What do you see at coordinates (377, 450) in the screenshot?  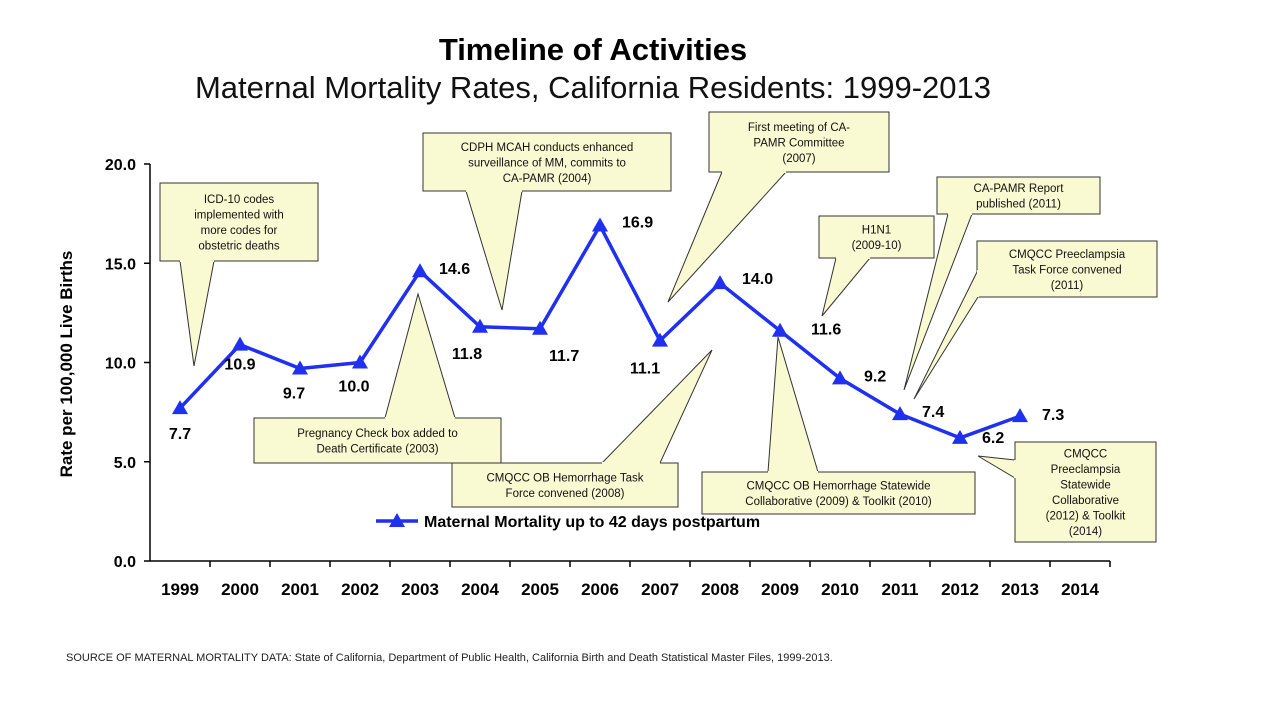 I see `callout-text: Death Certificate (2003)` at bounding box center [377, 450].